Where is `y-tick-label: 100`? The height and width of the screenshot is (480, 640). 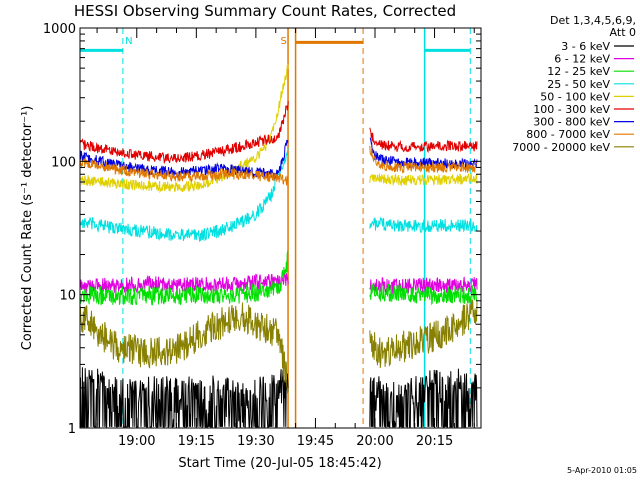
y-tick-label: 100 is located at coordinates (63, 162).